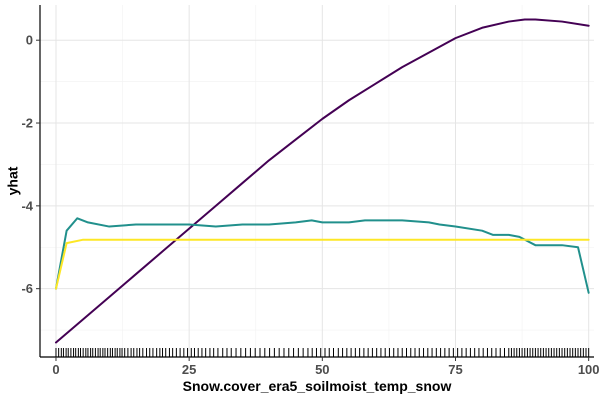 This screenshot has width=600, height=400. I want to click on y-axis-title: yhat, so click(13, 180).